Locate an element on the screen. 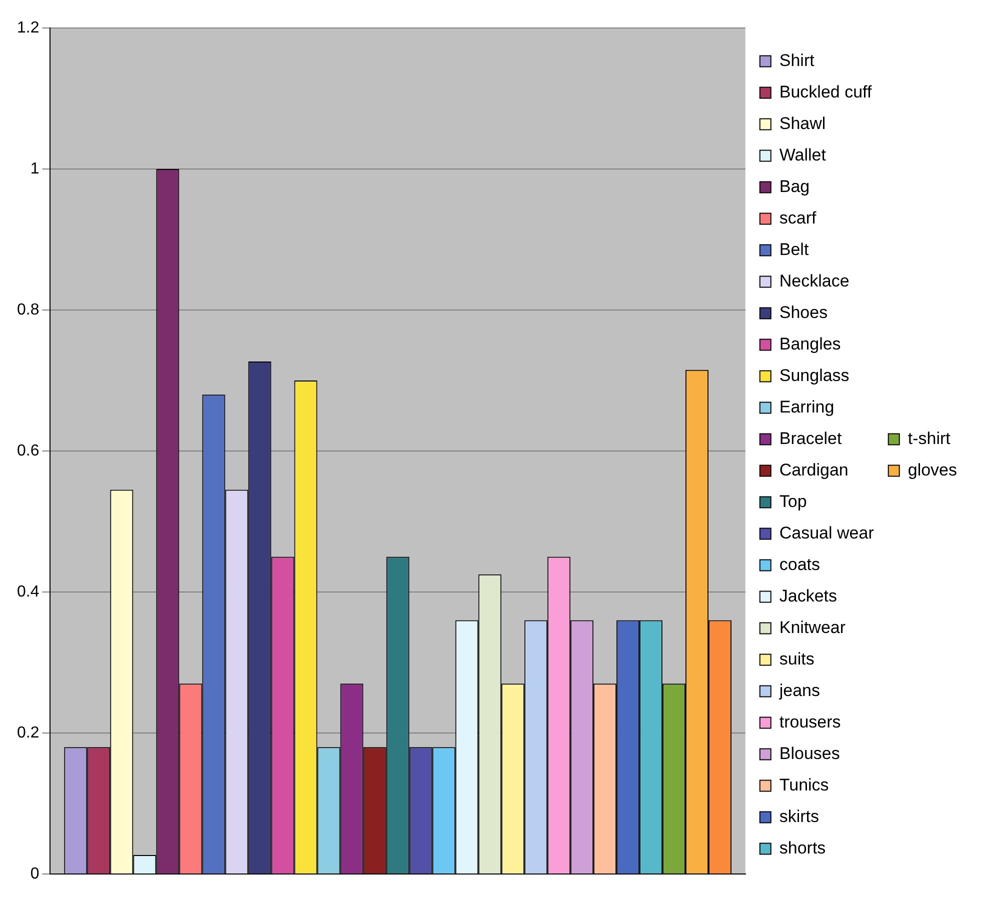 This screenshot has height=903, width=987. legend-label: Jackets is located at coordinates (808, 596).